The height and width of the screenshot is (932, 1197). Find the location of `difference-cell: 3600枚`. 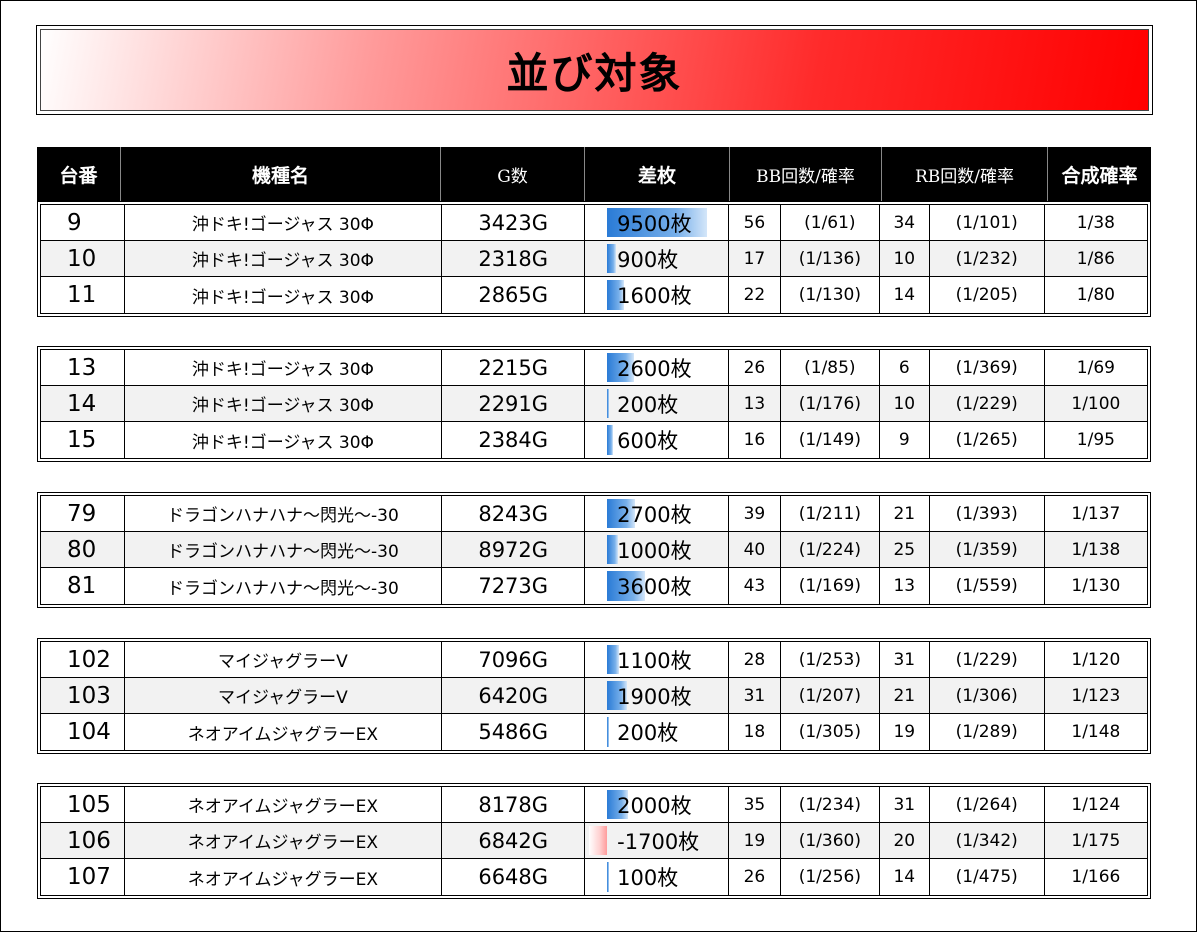

difference-cell: 3600枚 is located at coordinates (657, 586).